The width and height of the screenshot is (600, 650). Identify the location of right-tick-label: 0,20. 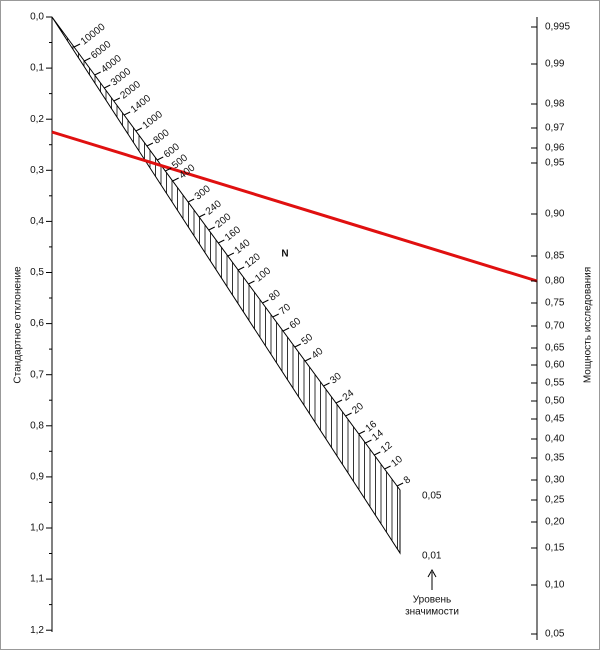
(555, 522).